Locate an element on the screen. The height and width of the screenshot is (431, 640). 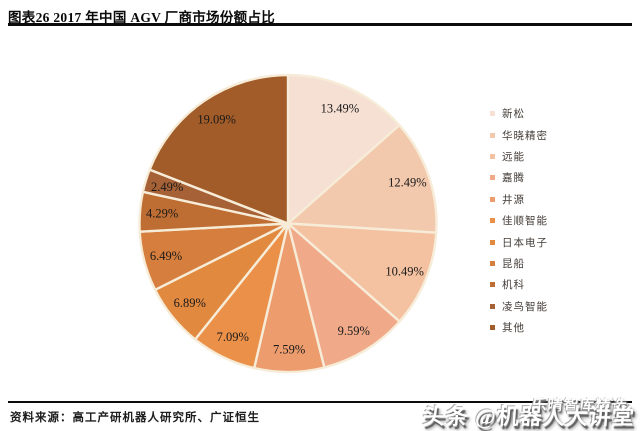
pie-label-远能: 10.49% is located at coordinates (404, 272).